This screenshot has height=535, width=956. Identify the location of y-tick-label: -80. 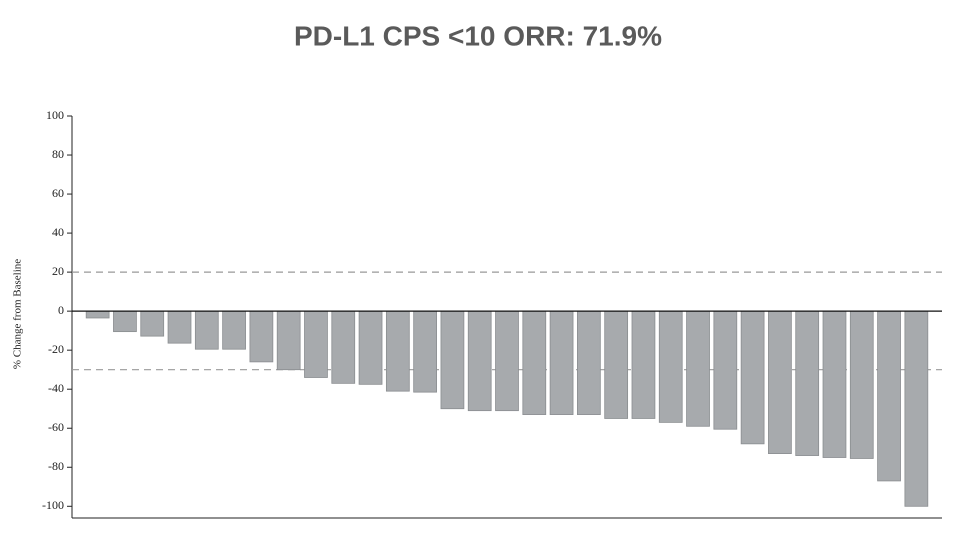
(56, 466).